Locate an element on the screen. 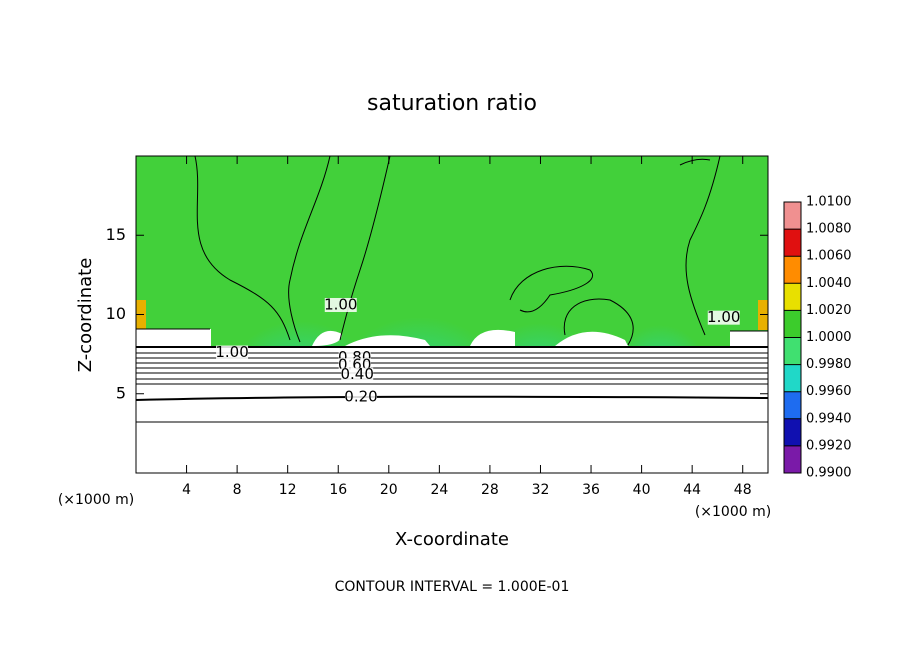  x-tick-label: 4 is located at coordinates (186, 490).